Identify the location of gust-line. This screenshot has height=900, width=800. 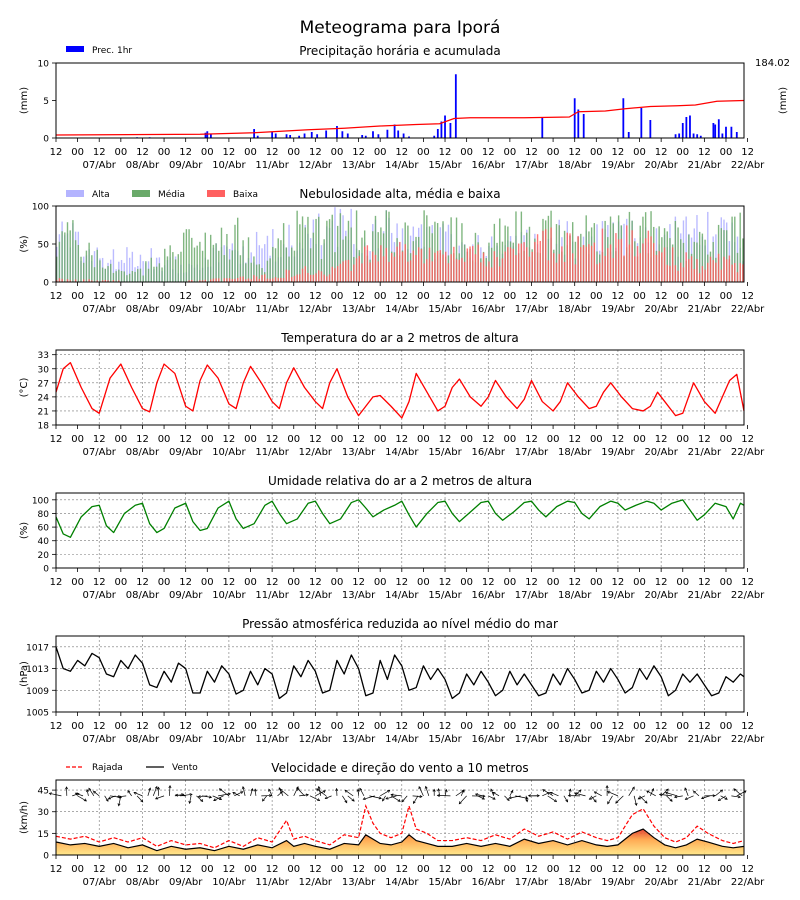
(400, 826).